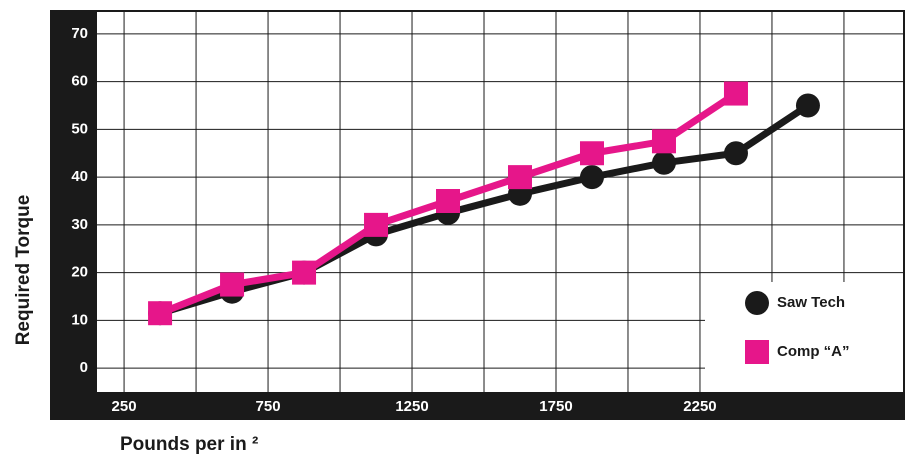 This screenshot has height=461, width=914. What do you see at coordinates (79, 224) in the screenshot?
I see `y-tick-label: 30` at bounding box center [79, 224].